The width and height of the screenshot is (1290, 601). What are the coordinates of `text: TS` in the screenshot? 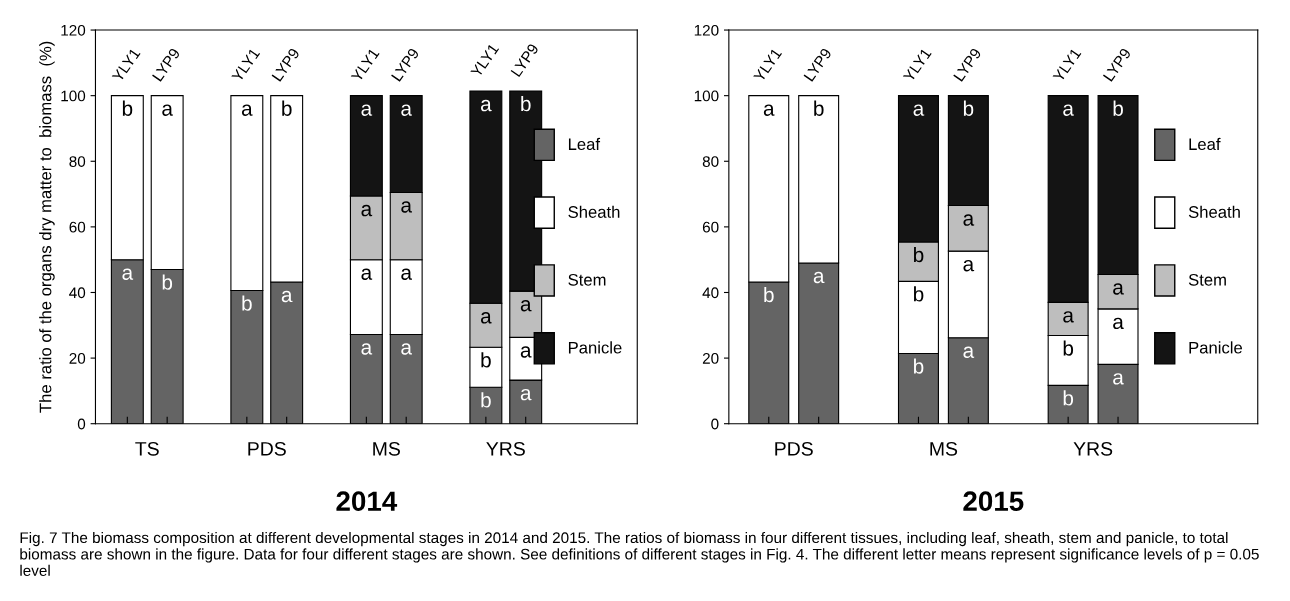 It's located at (147, 448).